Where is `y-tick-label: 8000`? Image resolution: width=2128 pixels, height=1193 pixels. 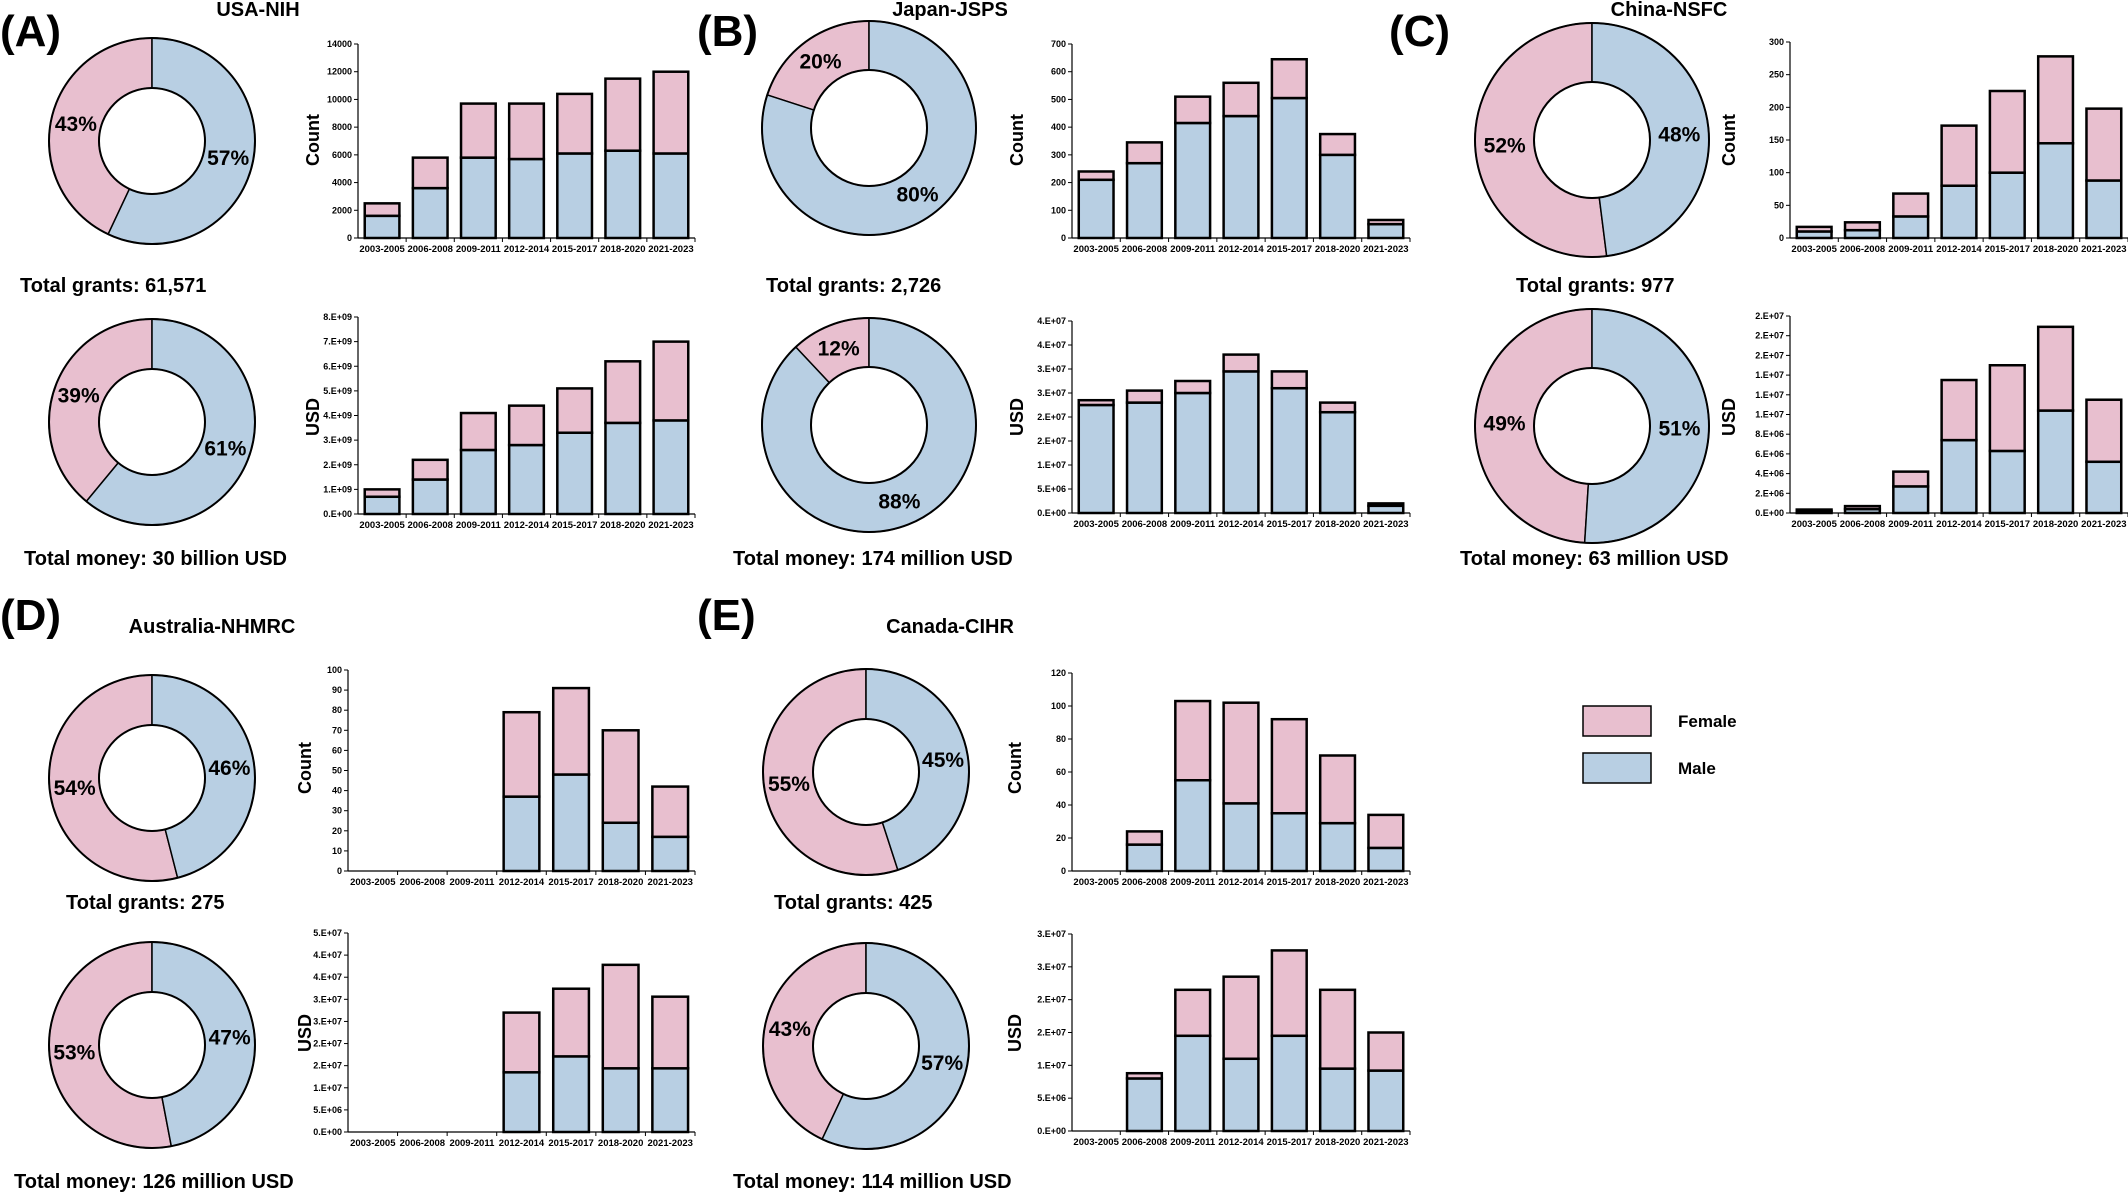 y-tick-label: 8000 is located at coordinates (342, 127).